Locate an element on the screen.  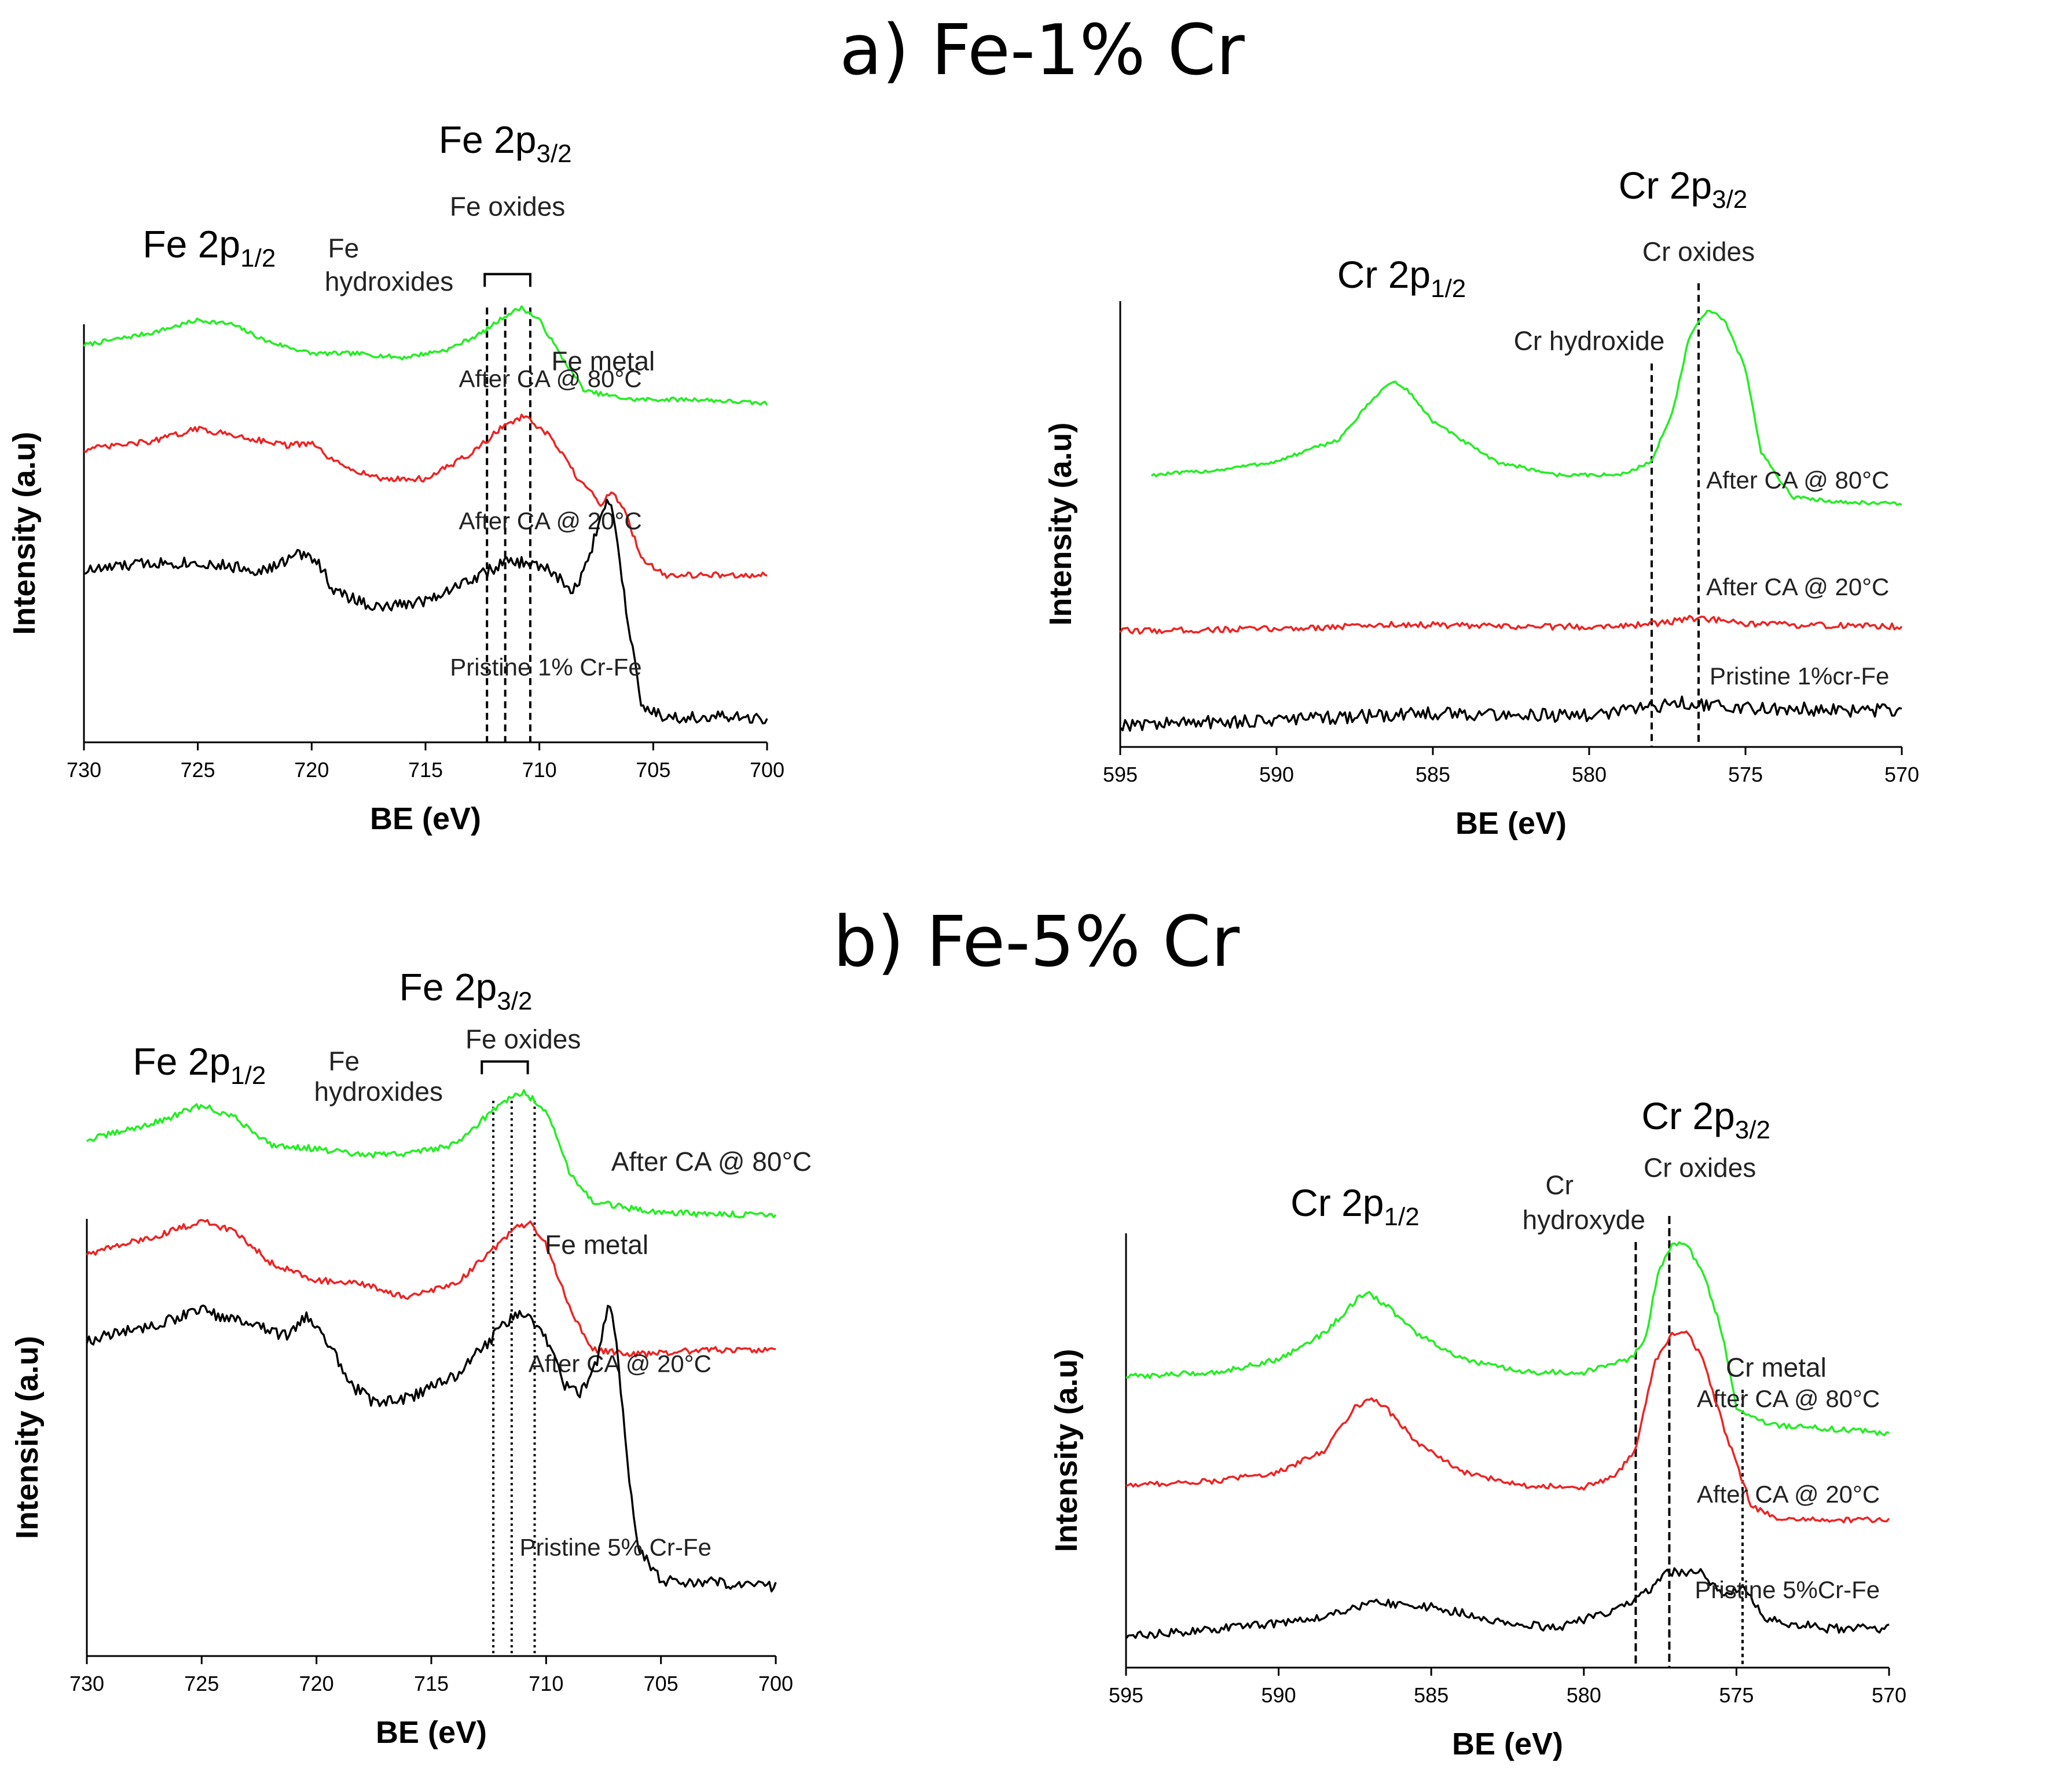
row-title-a: a) Fe-1% Cr is located at coordinates (1042, 50).